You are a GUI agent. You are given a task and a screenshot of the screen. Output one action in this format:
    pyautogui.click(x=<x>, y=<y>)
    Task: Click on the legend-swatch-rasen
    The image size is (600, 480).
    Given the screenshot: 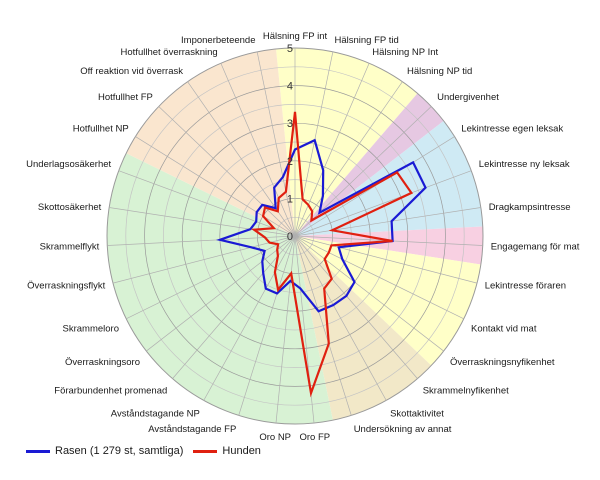 What is the action you would take?
    pyautogui.click(x=38, y=451)
    